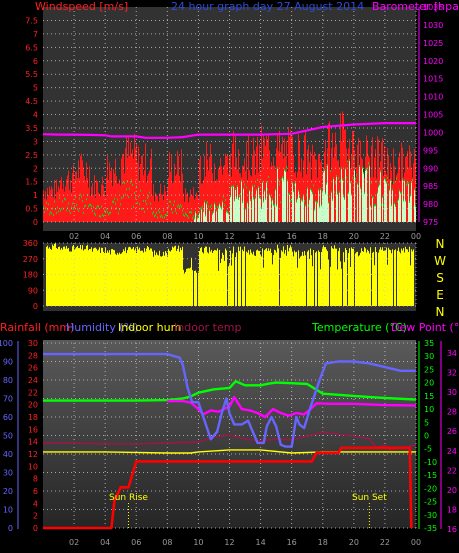 This screenshot has height=553, width=459. I want to click on windspeed-tick: 6, so click(35, 61).